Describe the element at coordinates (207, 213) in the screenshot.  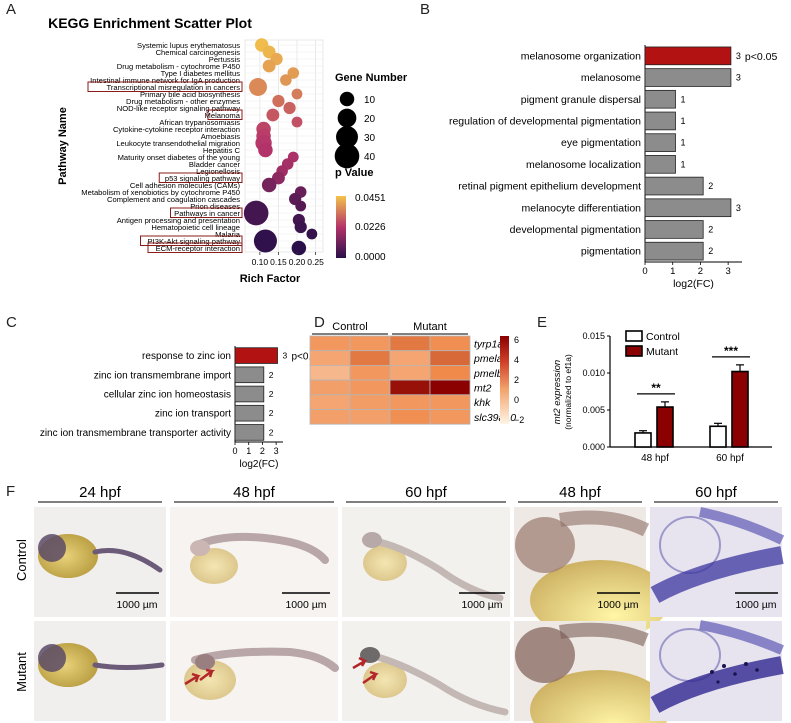
I see `pathway-label: Pathways in cancer` at that location.